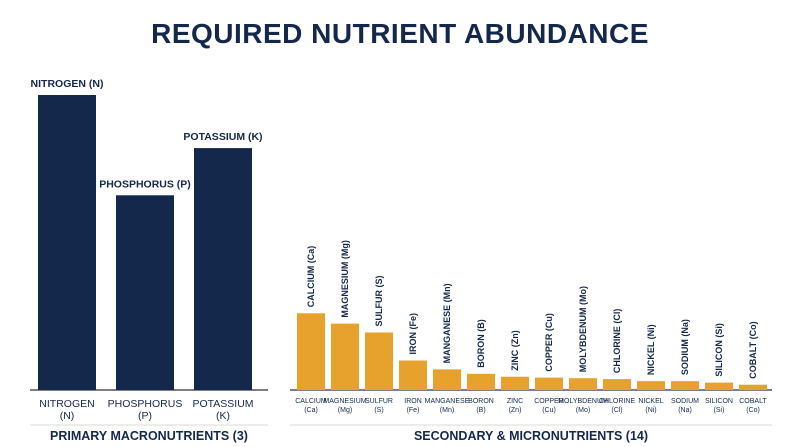  I want to click on tick-label-magnesium-mg-0: MAGNESIUM, so click(344, 401).